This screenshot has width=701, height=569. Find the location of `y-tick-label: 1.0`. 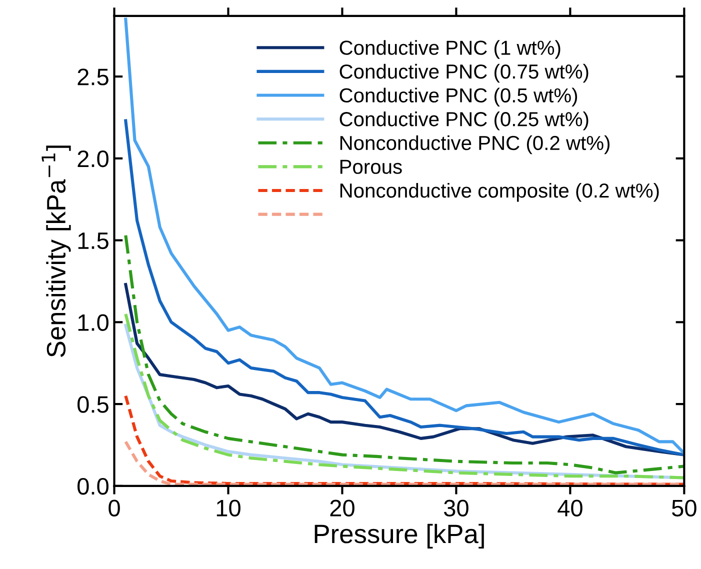

y-tick-label: 1.0 is located at coordinates (93, 322).